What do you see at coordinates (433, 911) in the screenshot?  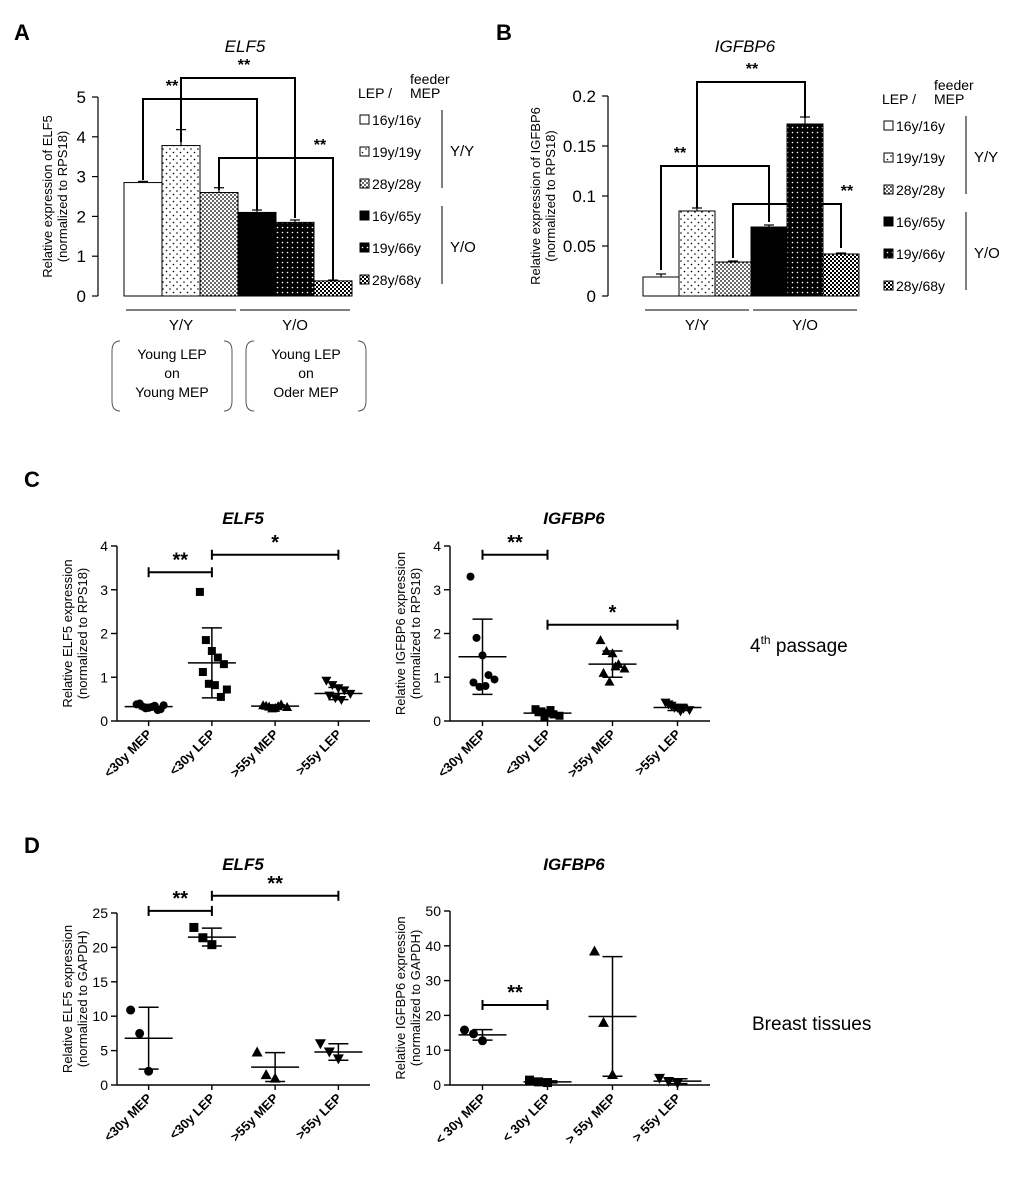 I see `y-tick-label: 50` at bounding box center [433, 911].